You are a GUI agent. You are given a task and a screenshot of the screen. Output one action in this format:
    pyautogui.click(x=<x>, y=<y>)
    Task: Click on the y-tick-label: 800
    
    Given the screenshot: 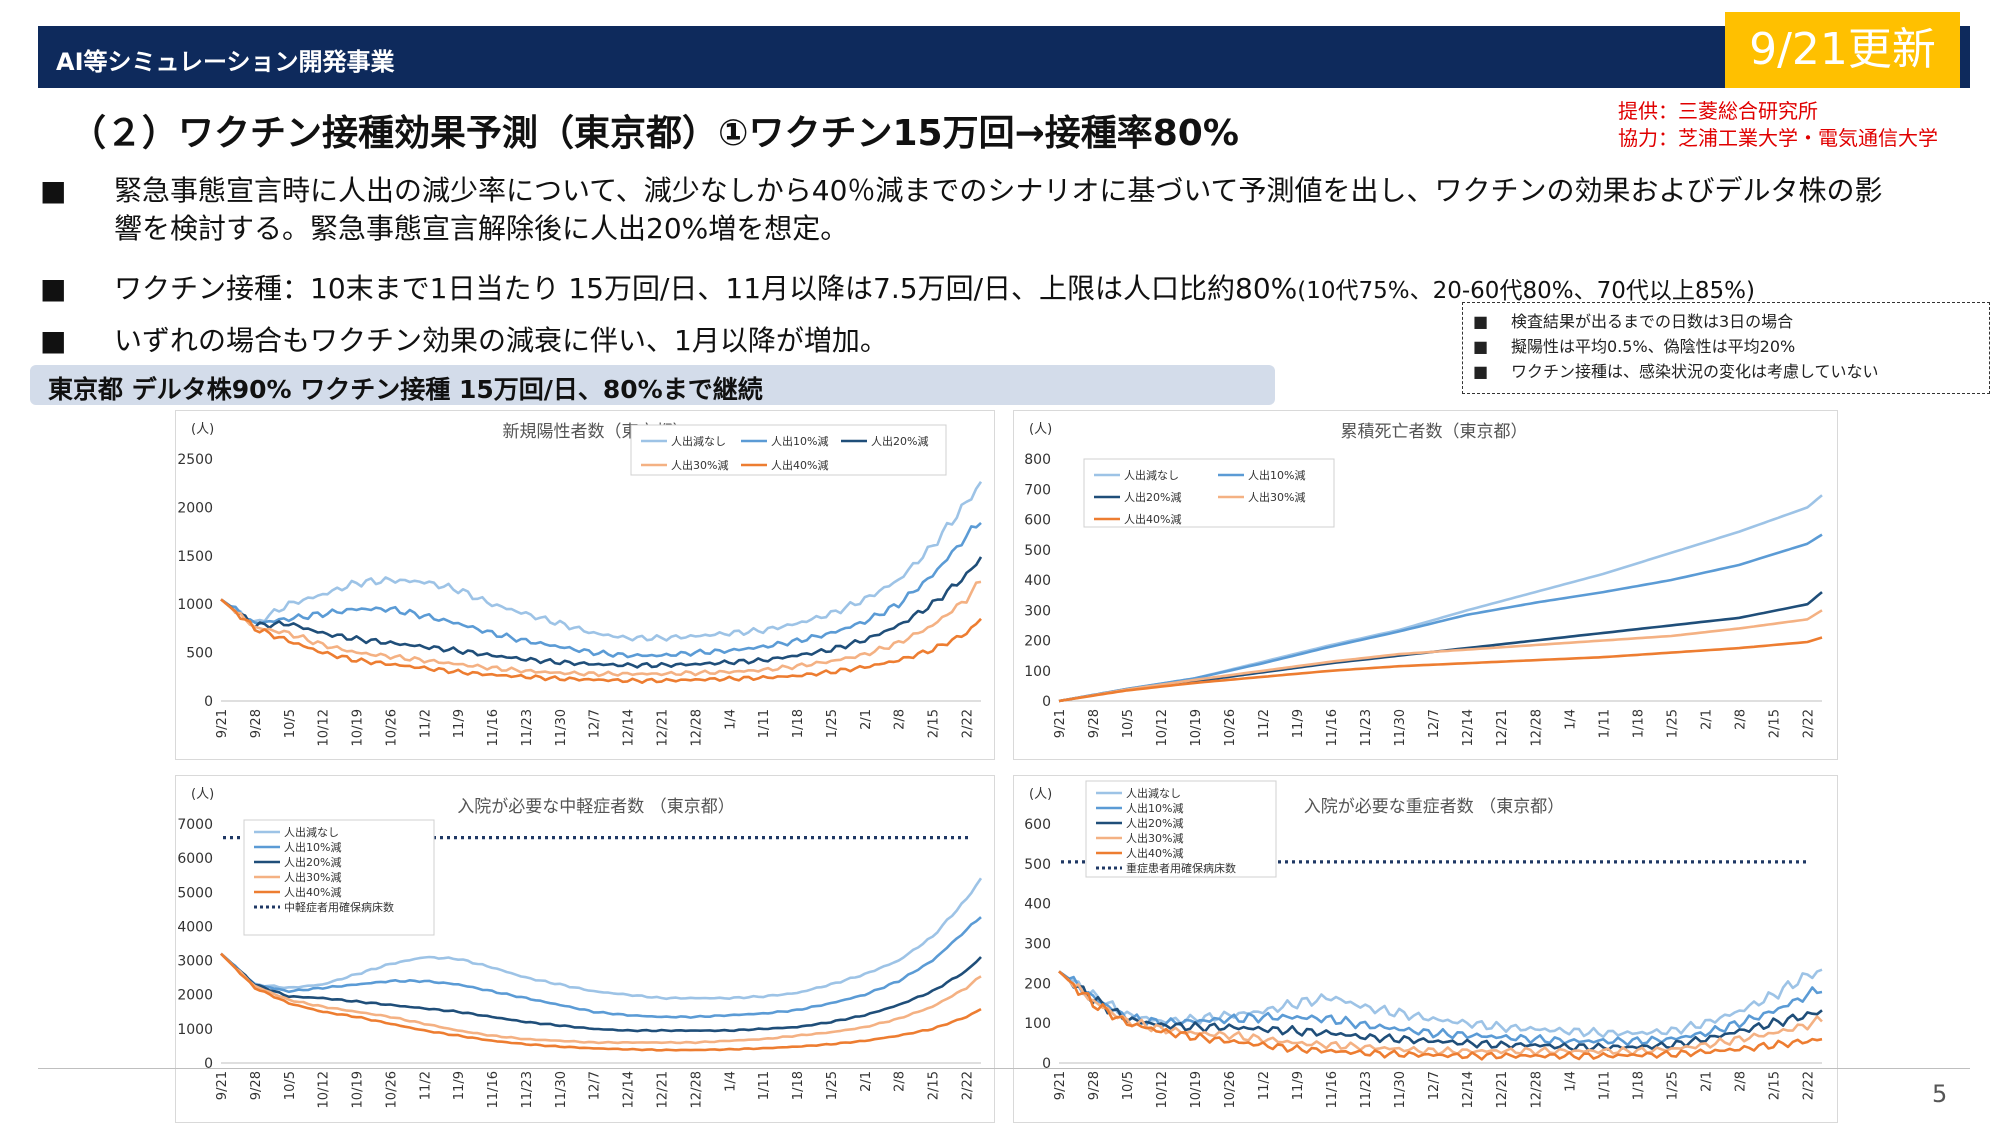 What is the action you would take?
    pyautogui.click(x=1037, y=460)
    